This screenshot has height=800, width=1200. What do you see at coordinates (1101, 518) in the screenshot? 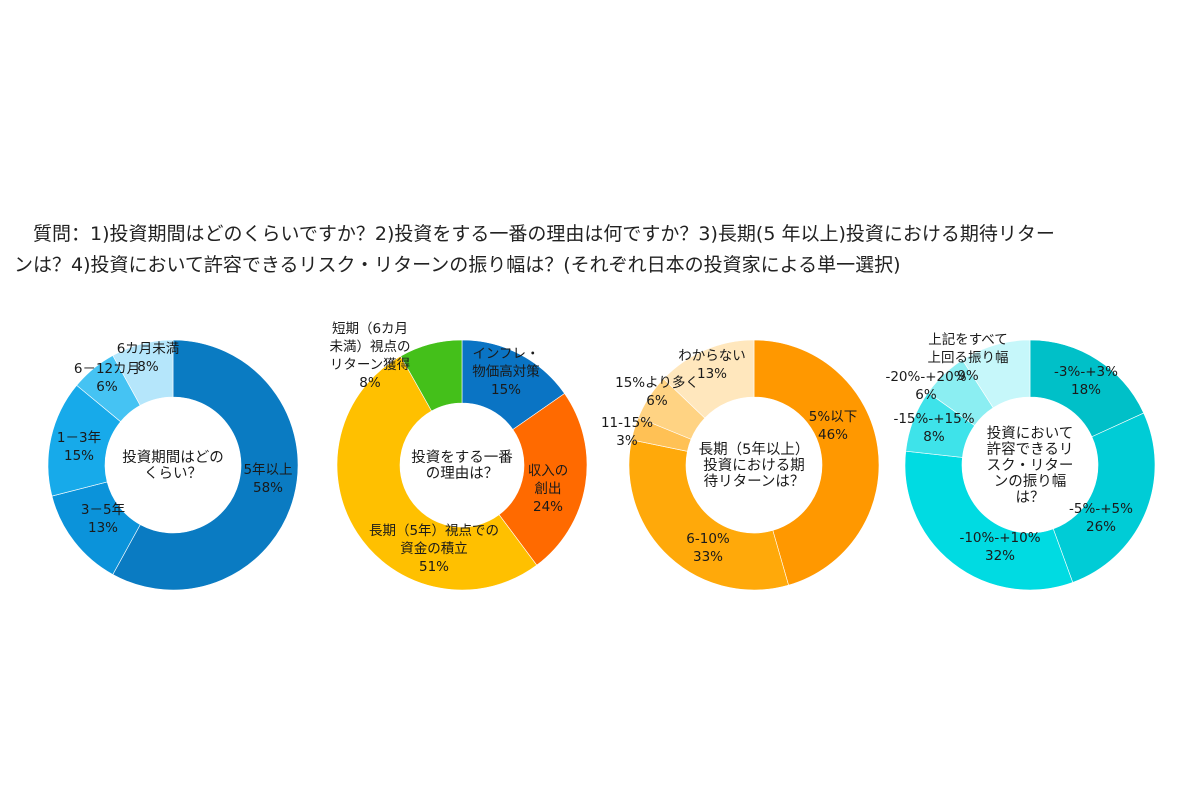
I see `chart-4-slice-label-2: -5%-+5% 26%` at bounding box center [1101, 518].